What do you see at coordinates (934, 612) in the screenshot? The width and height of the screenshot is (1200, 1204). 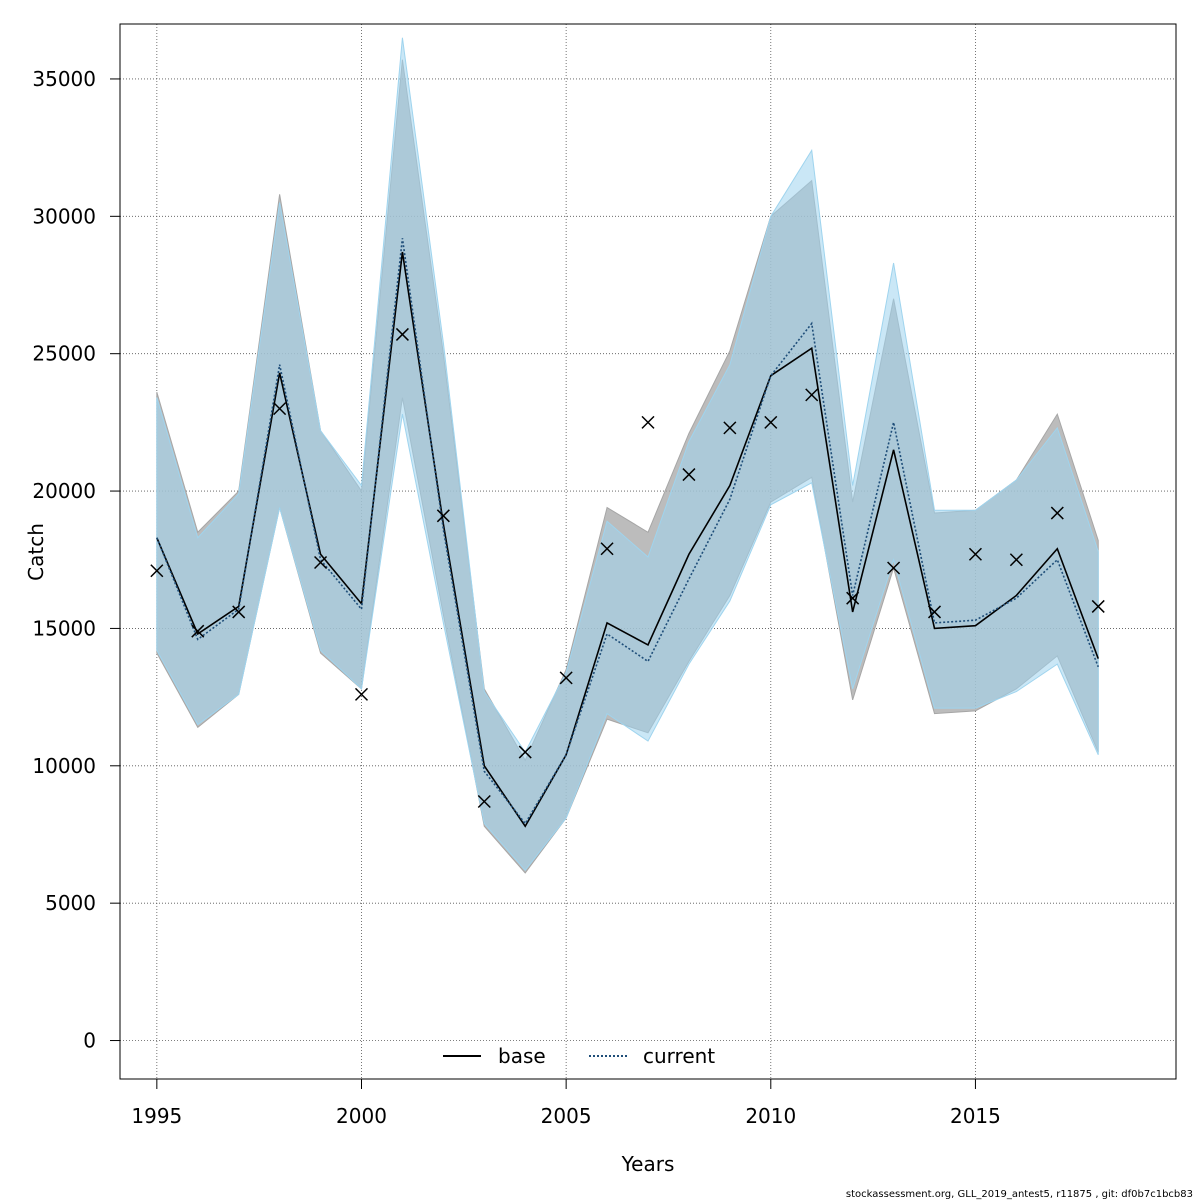 I see `observed-point-2014` at bounding box center [934, 612].